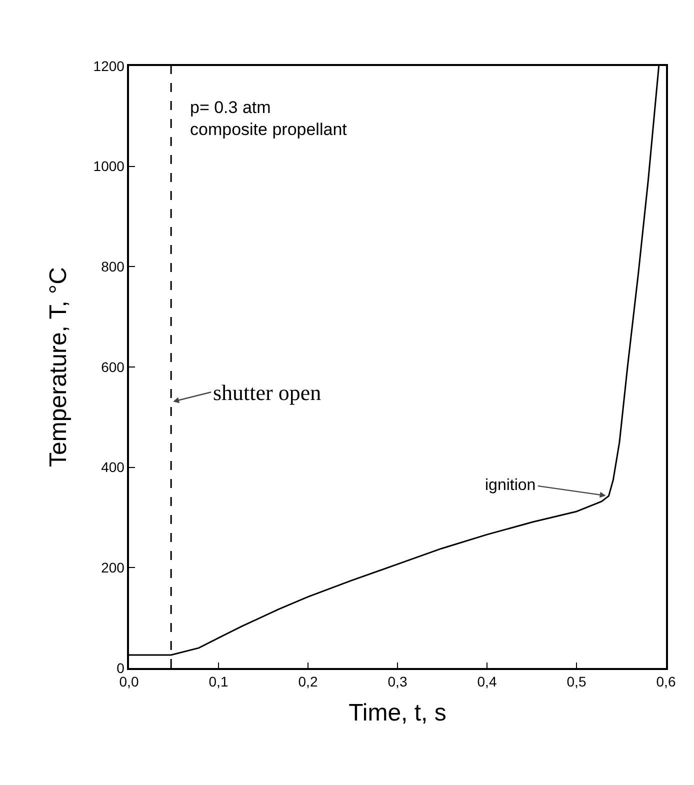 This screenshot has width=694, height=785. I want to click on x-tick-label: 0,1, so click(218, 682).